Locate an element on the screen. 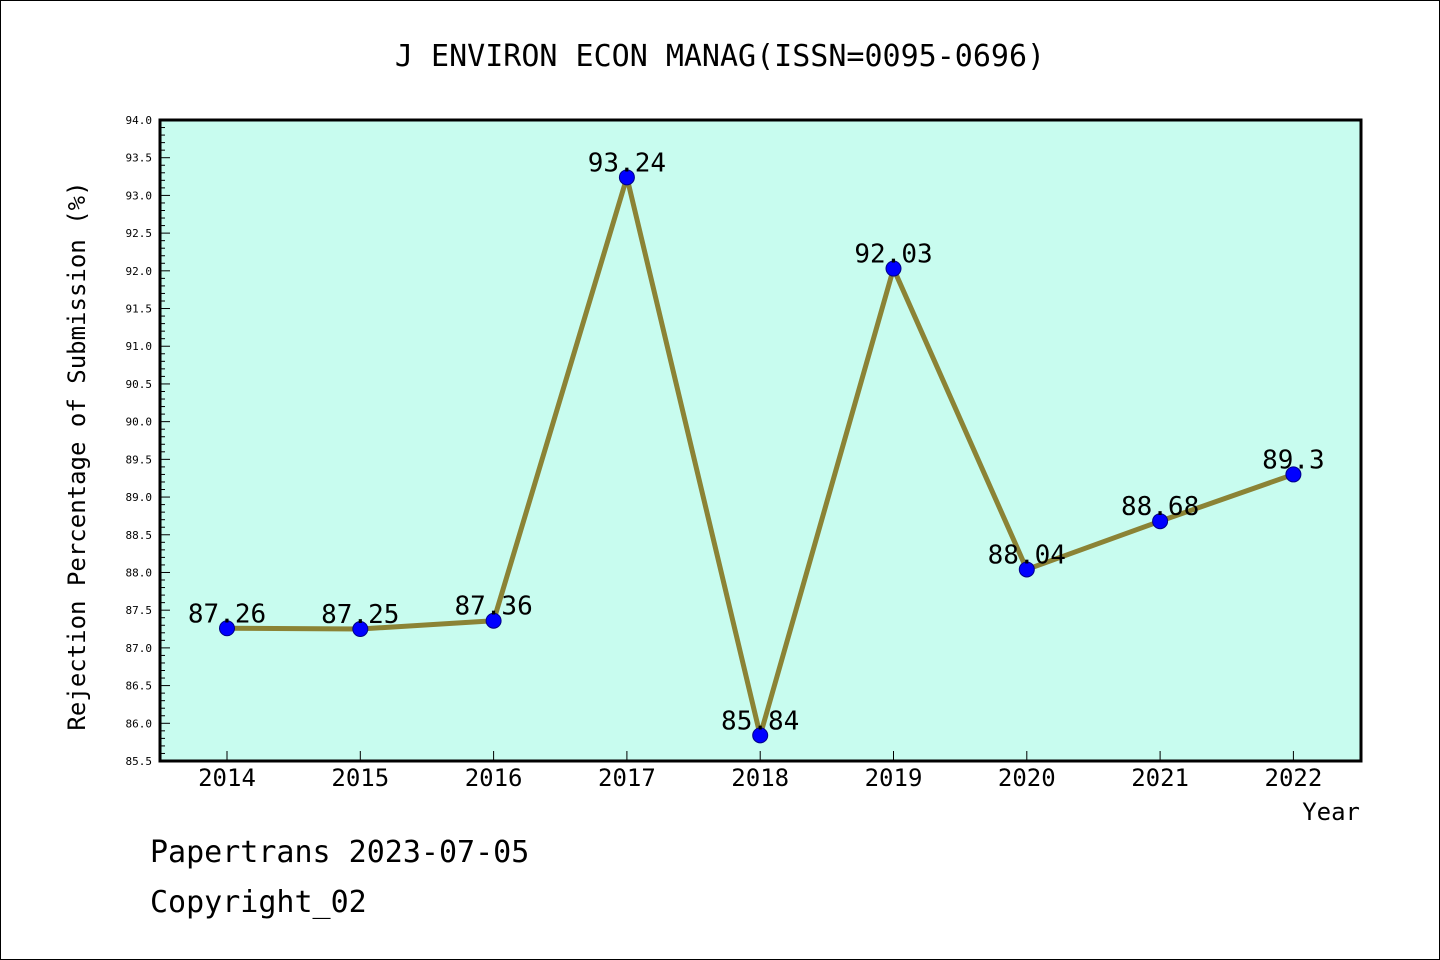  y-tick-label: 88.5 is located at coordinates (139, 535).